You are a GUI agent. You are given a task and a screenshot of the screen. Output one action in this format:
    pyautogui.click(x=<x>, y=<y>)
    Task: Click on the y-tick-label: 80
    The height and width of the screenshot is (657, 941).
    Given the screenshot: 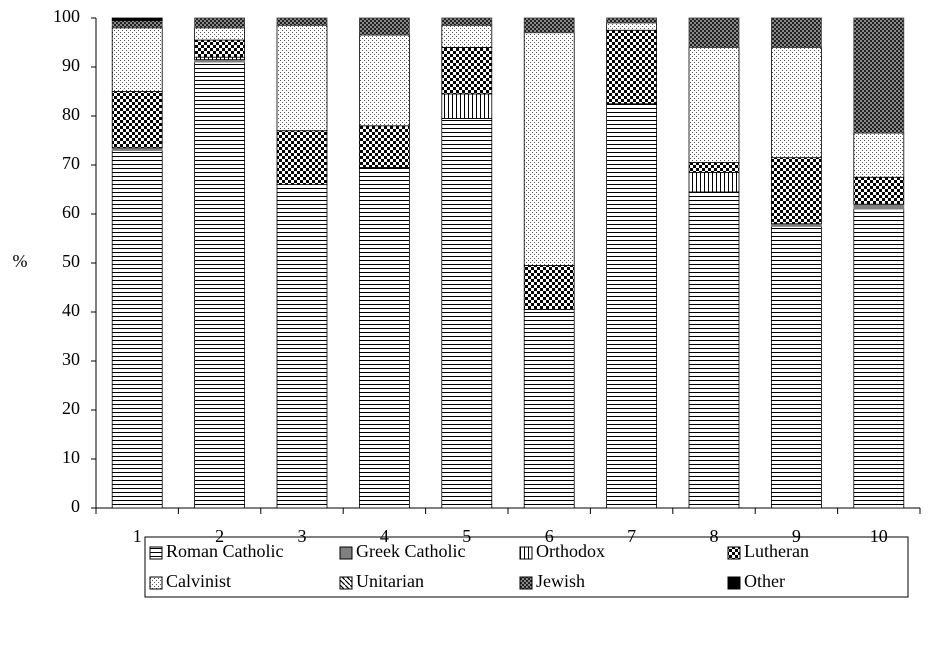 What is the action you would take?
    pyautogui.click(x=71, y=114)
    